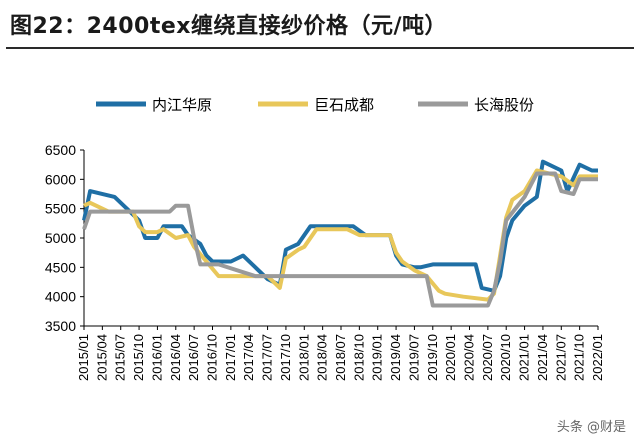 The width and height of the screenshot is (640, 443). What do you see at coordinates (248, 357) in the screenshot?
I see `x-tick-label: 2017/04` at bounding box center [248, 357].